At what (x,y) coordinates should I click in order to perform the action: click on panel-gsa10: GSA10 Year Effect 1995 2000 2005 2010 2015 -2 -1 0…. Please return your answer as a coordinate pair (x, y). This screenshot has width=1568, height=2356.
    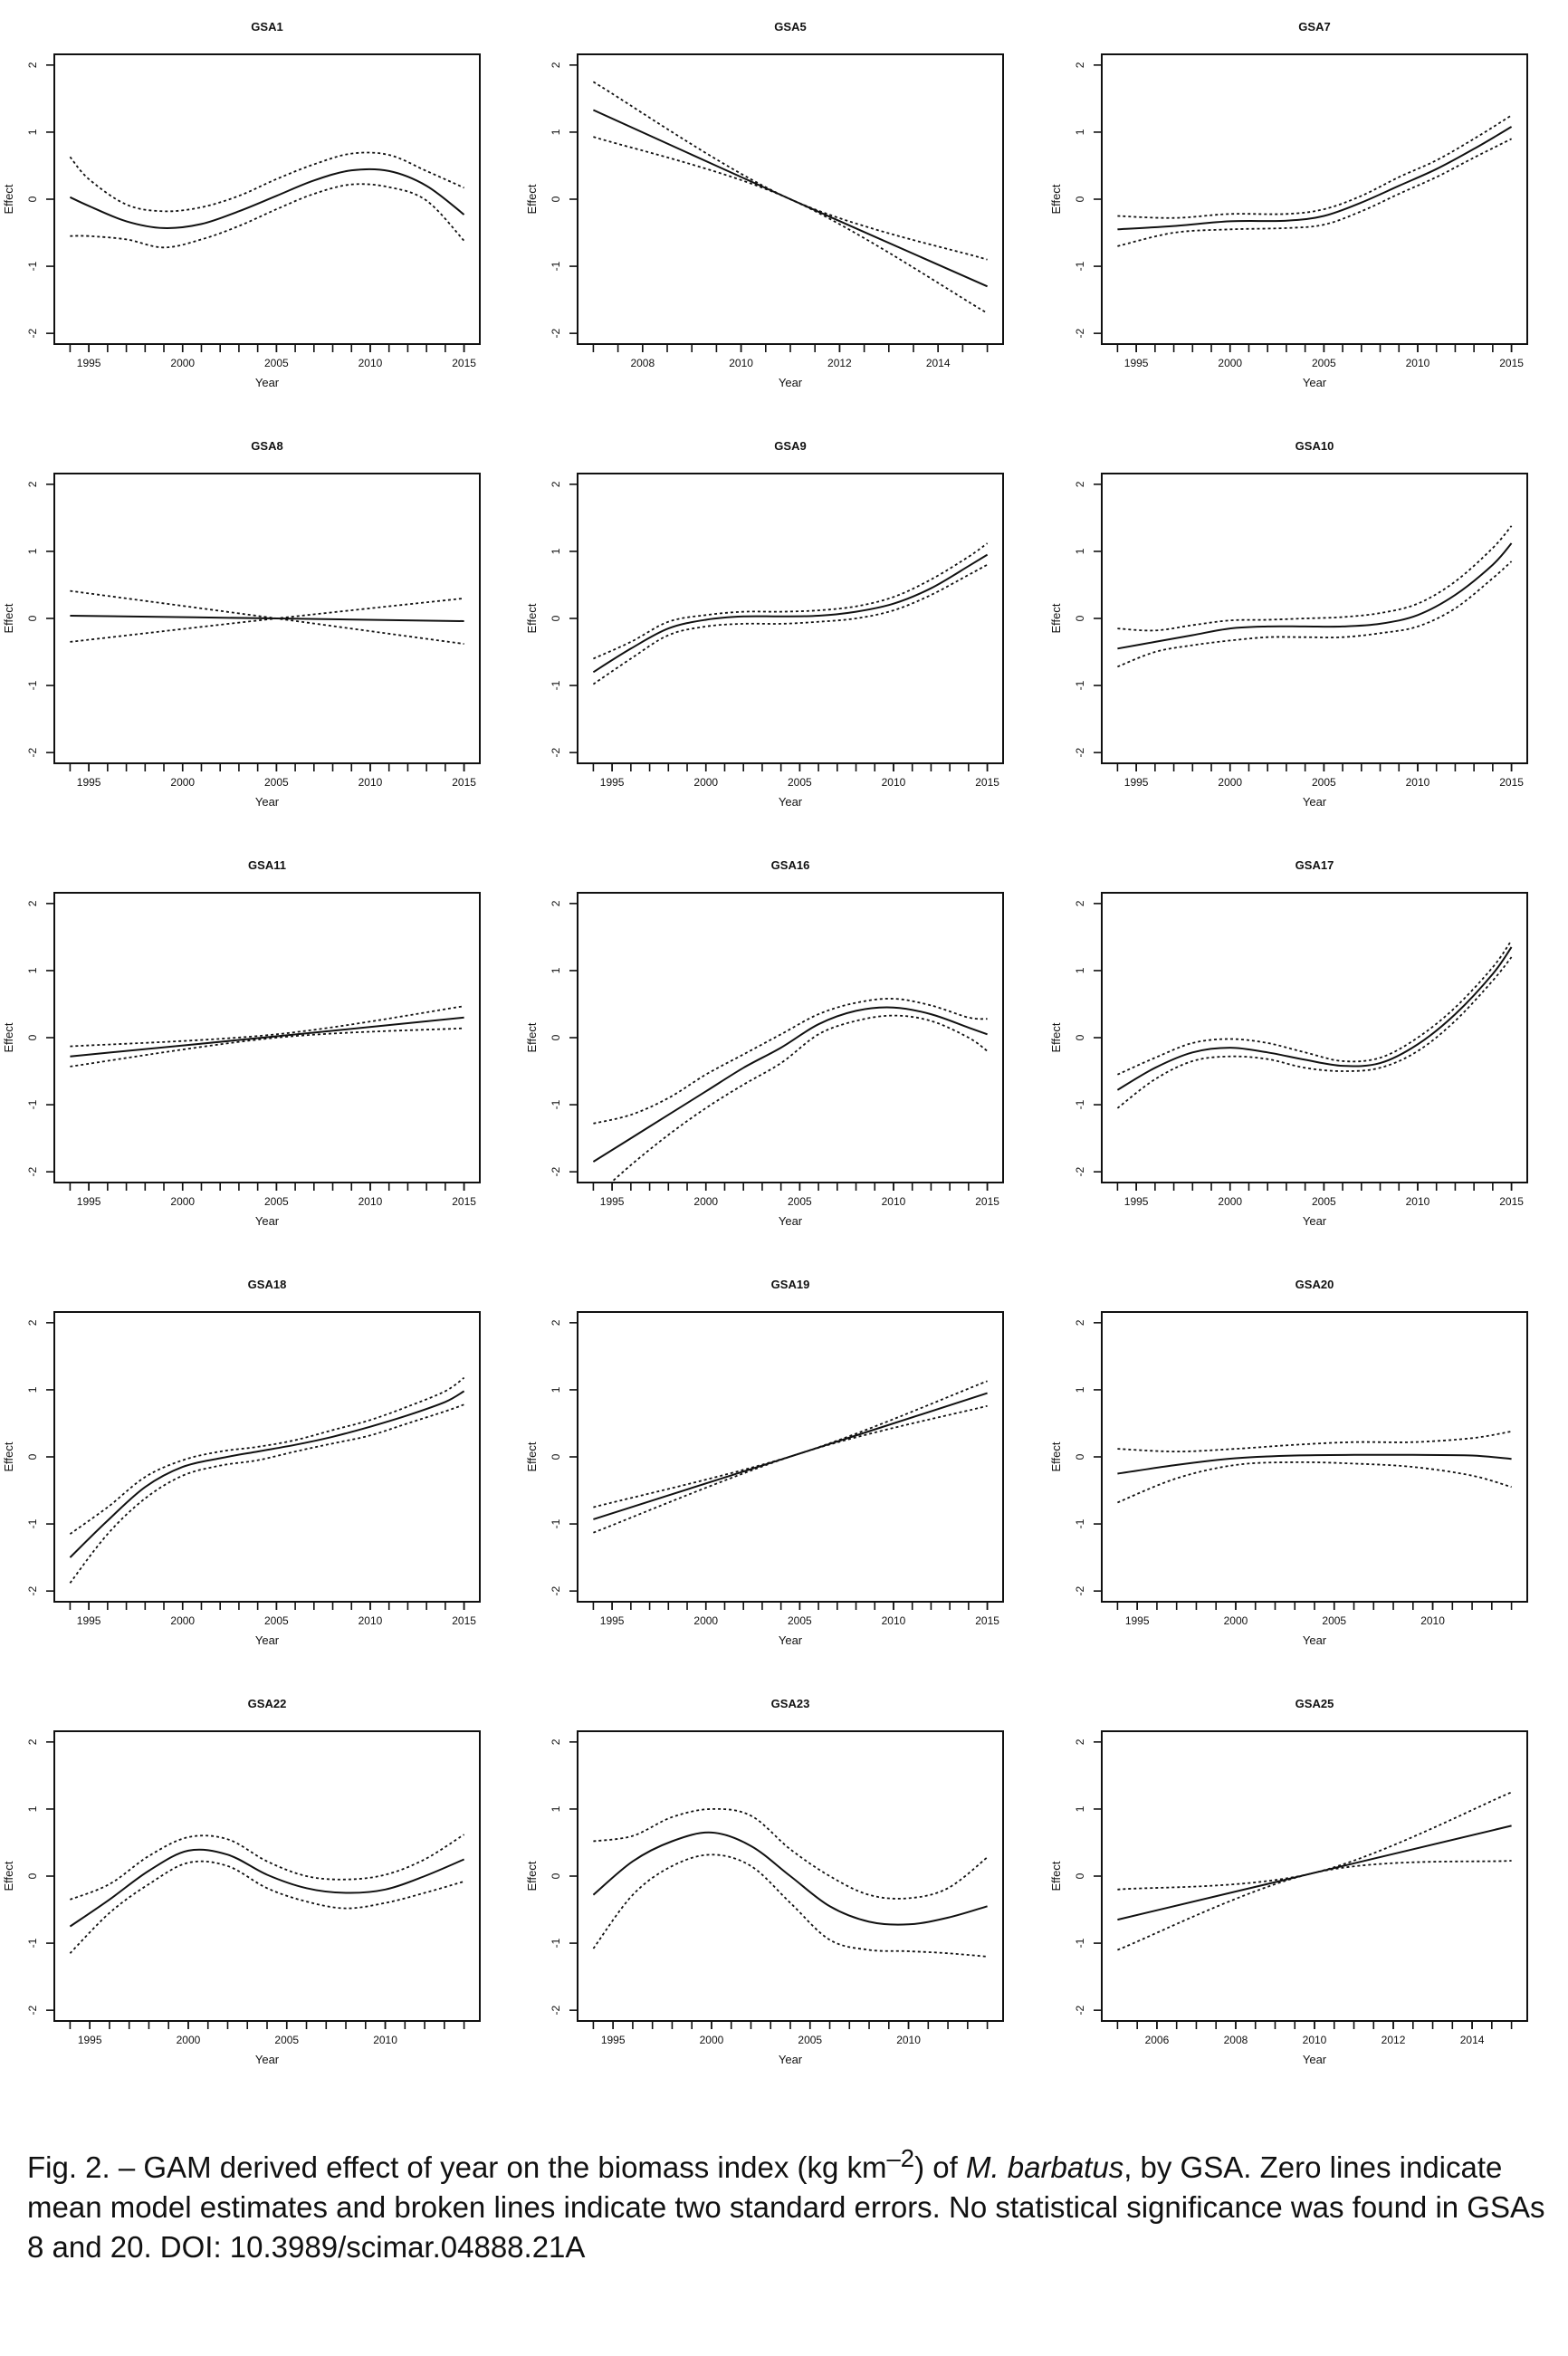
    Looking at the image, I should click on (1288, 624).